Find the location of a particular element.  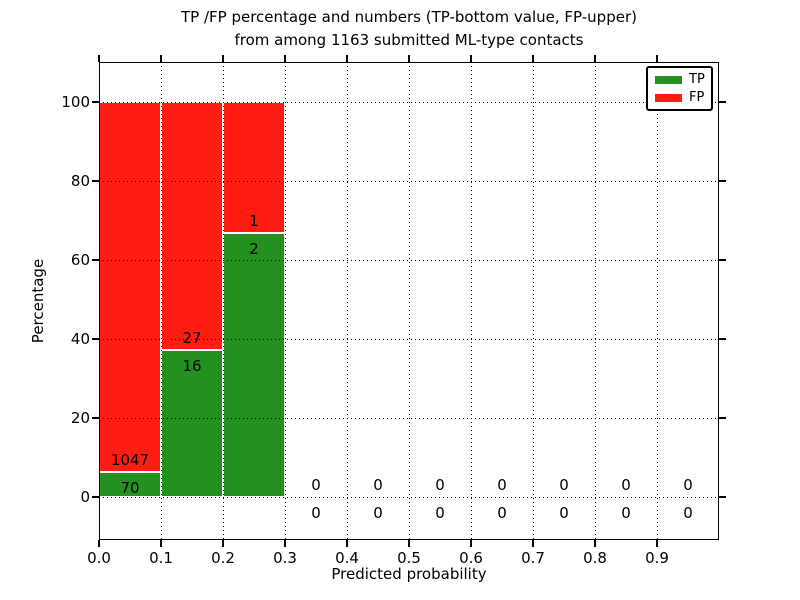

x-tick-label-0.7: 0.7 is located at coordinates (533, 558).